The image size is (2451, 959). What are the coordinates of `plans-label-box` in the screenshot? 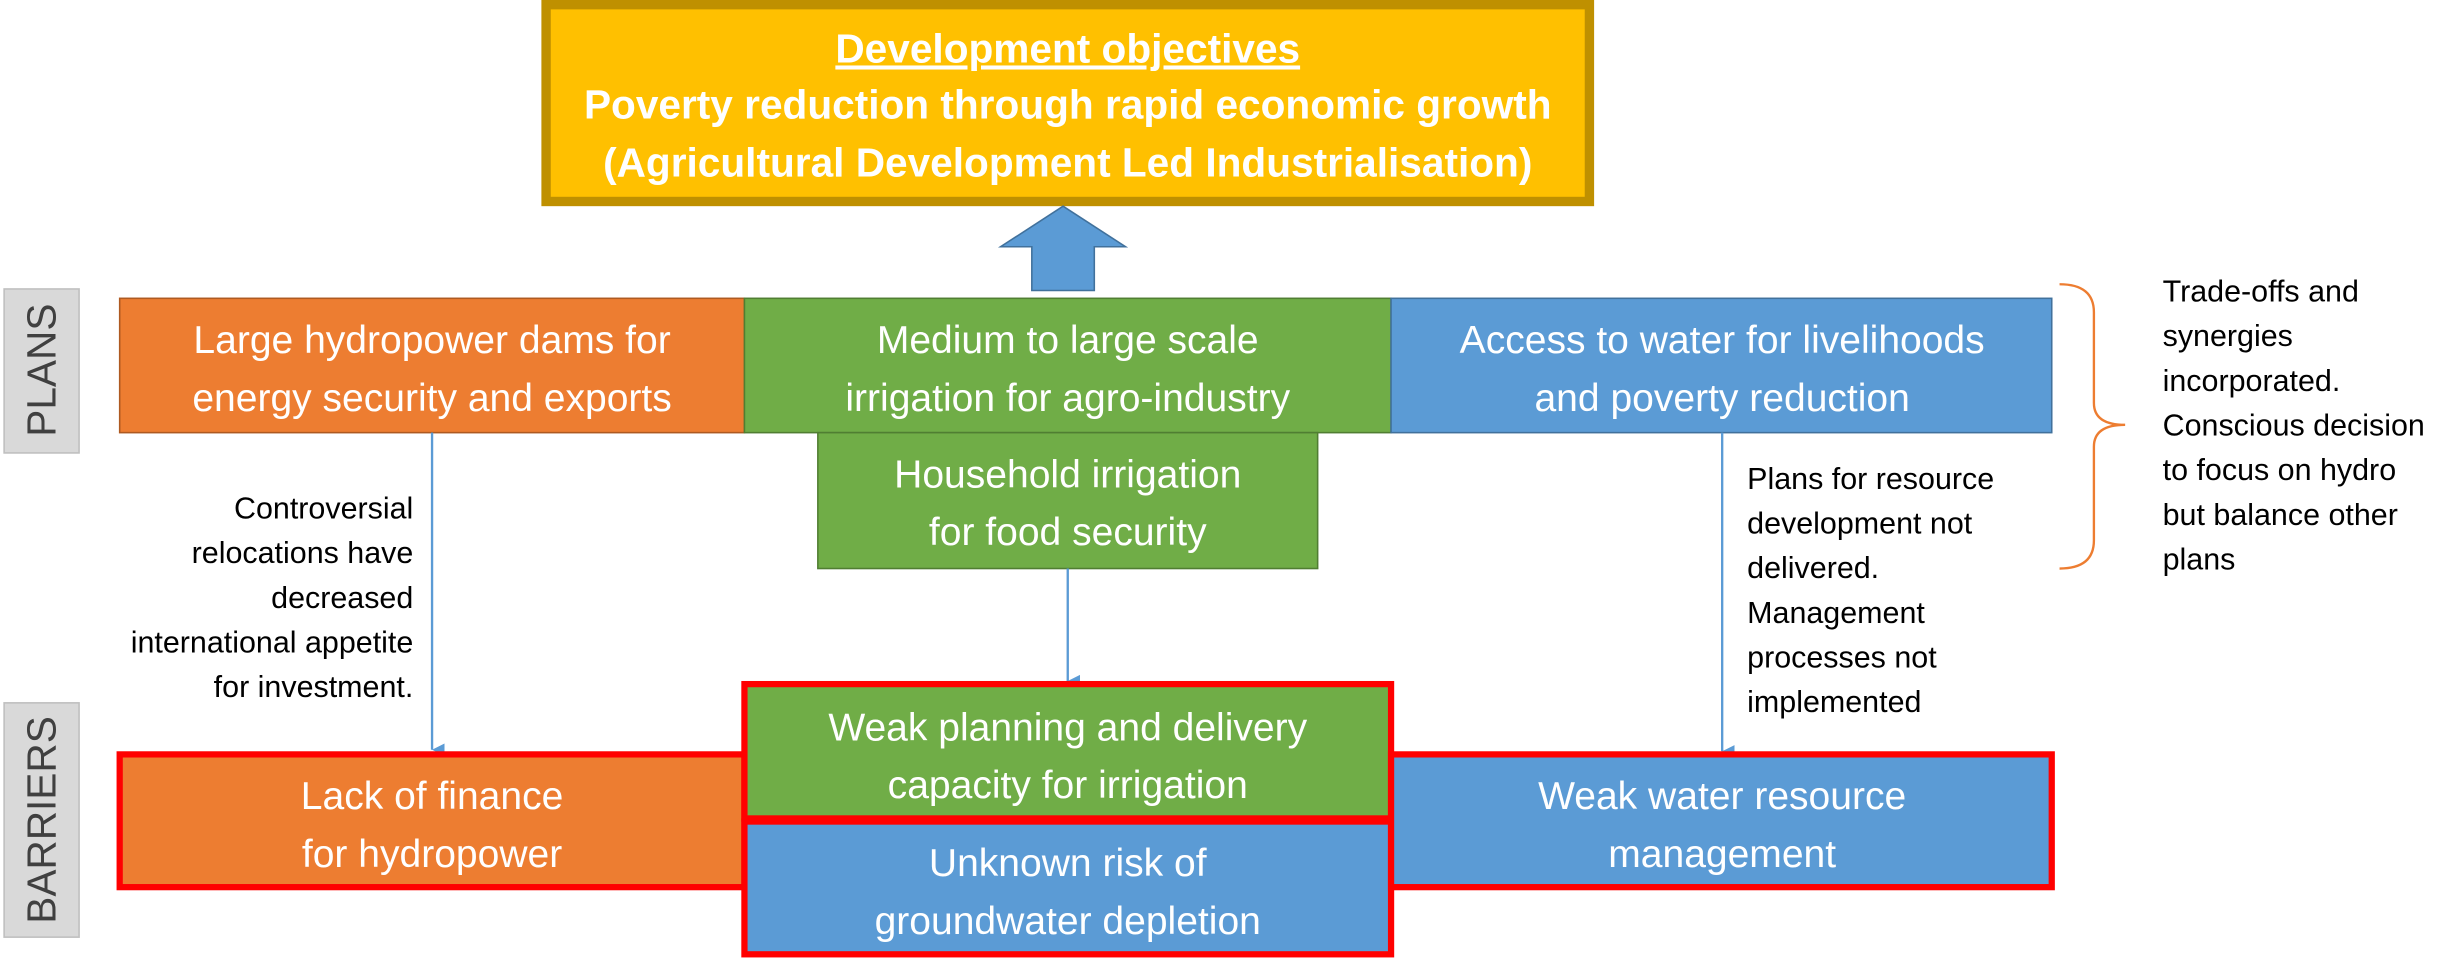 It's located at (41, 371).